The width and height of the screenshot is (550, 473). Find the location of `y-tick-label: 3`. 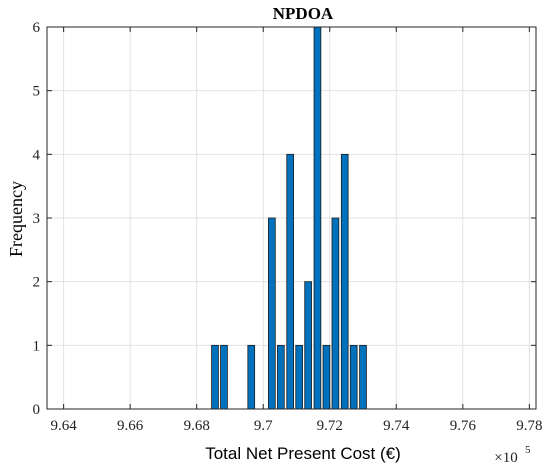

y-tick-label: 3 is located at coordinates (37, 219).